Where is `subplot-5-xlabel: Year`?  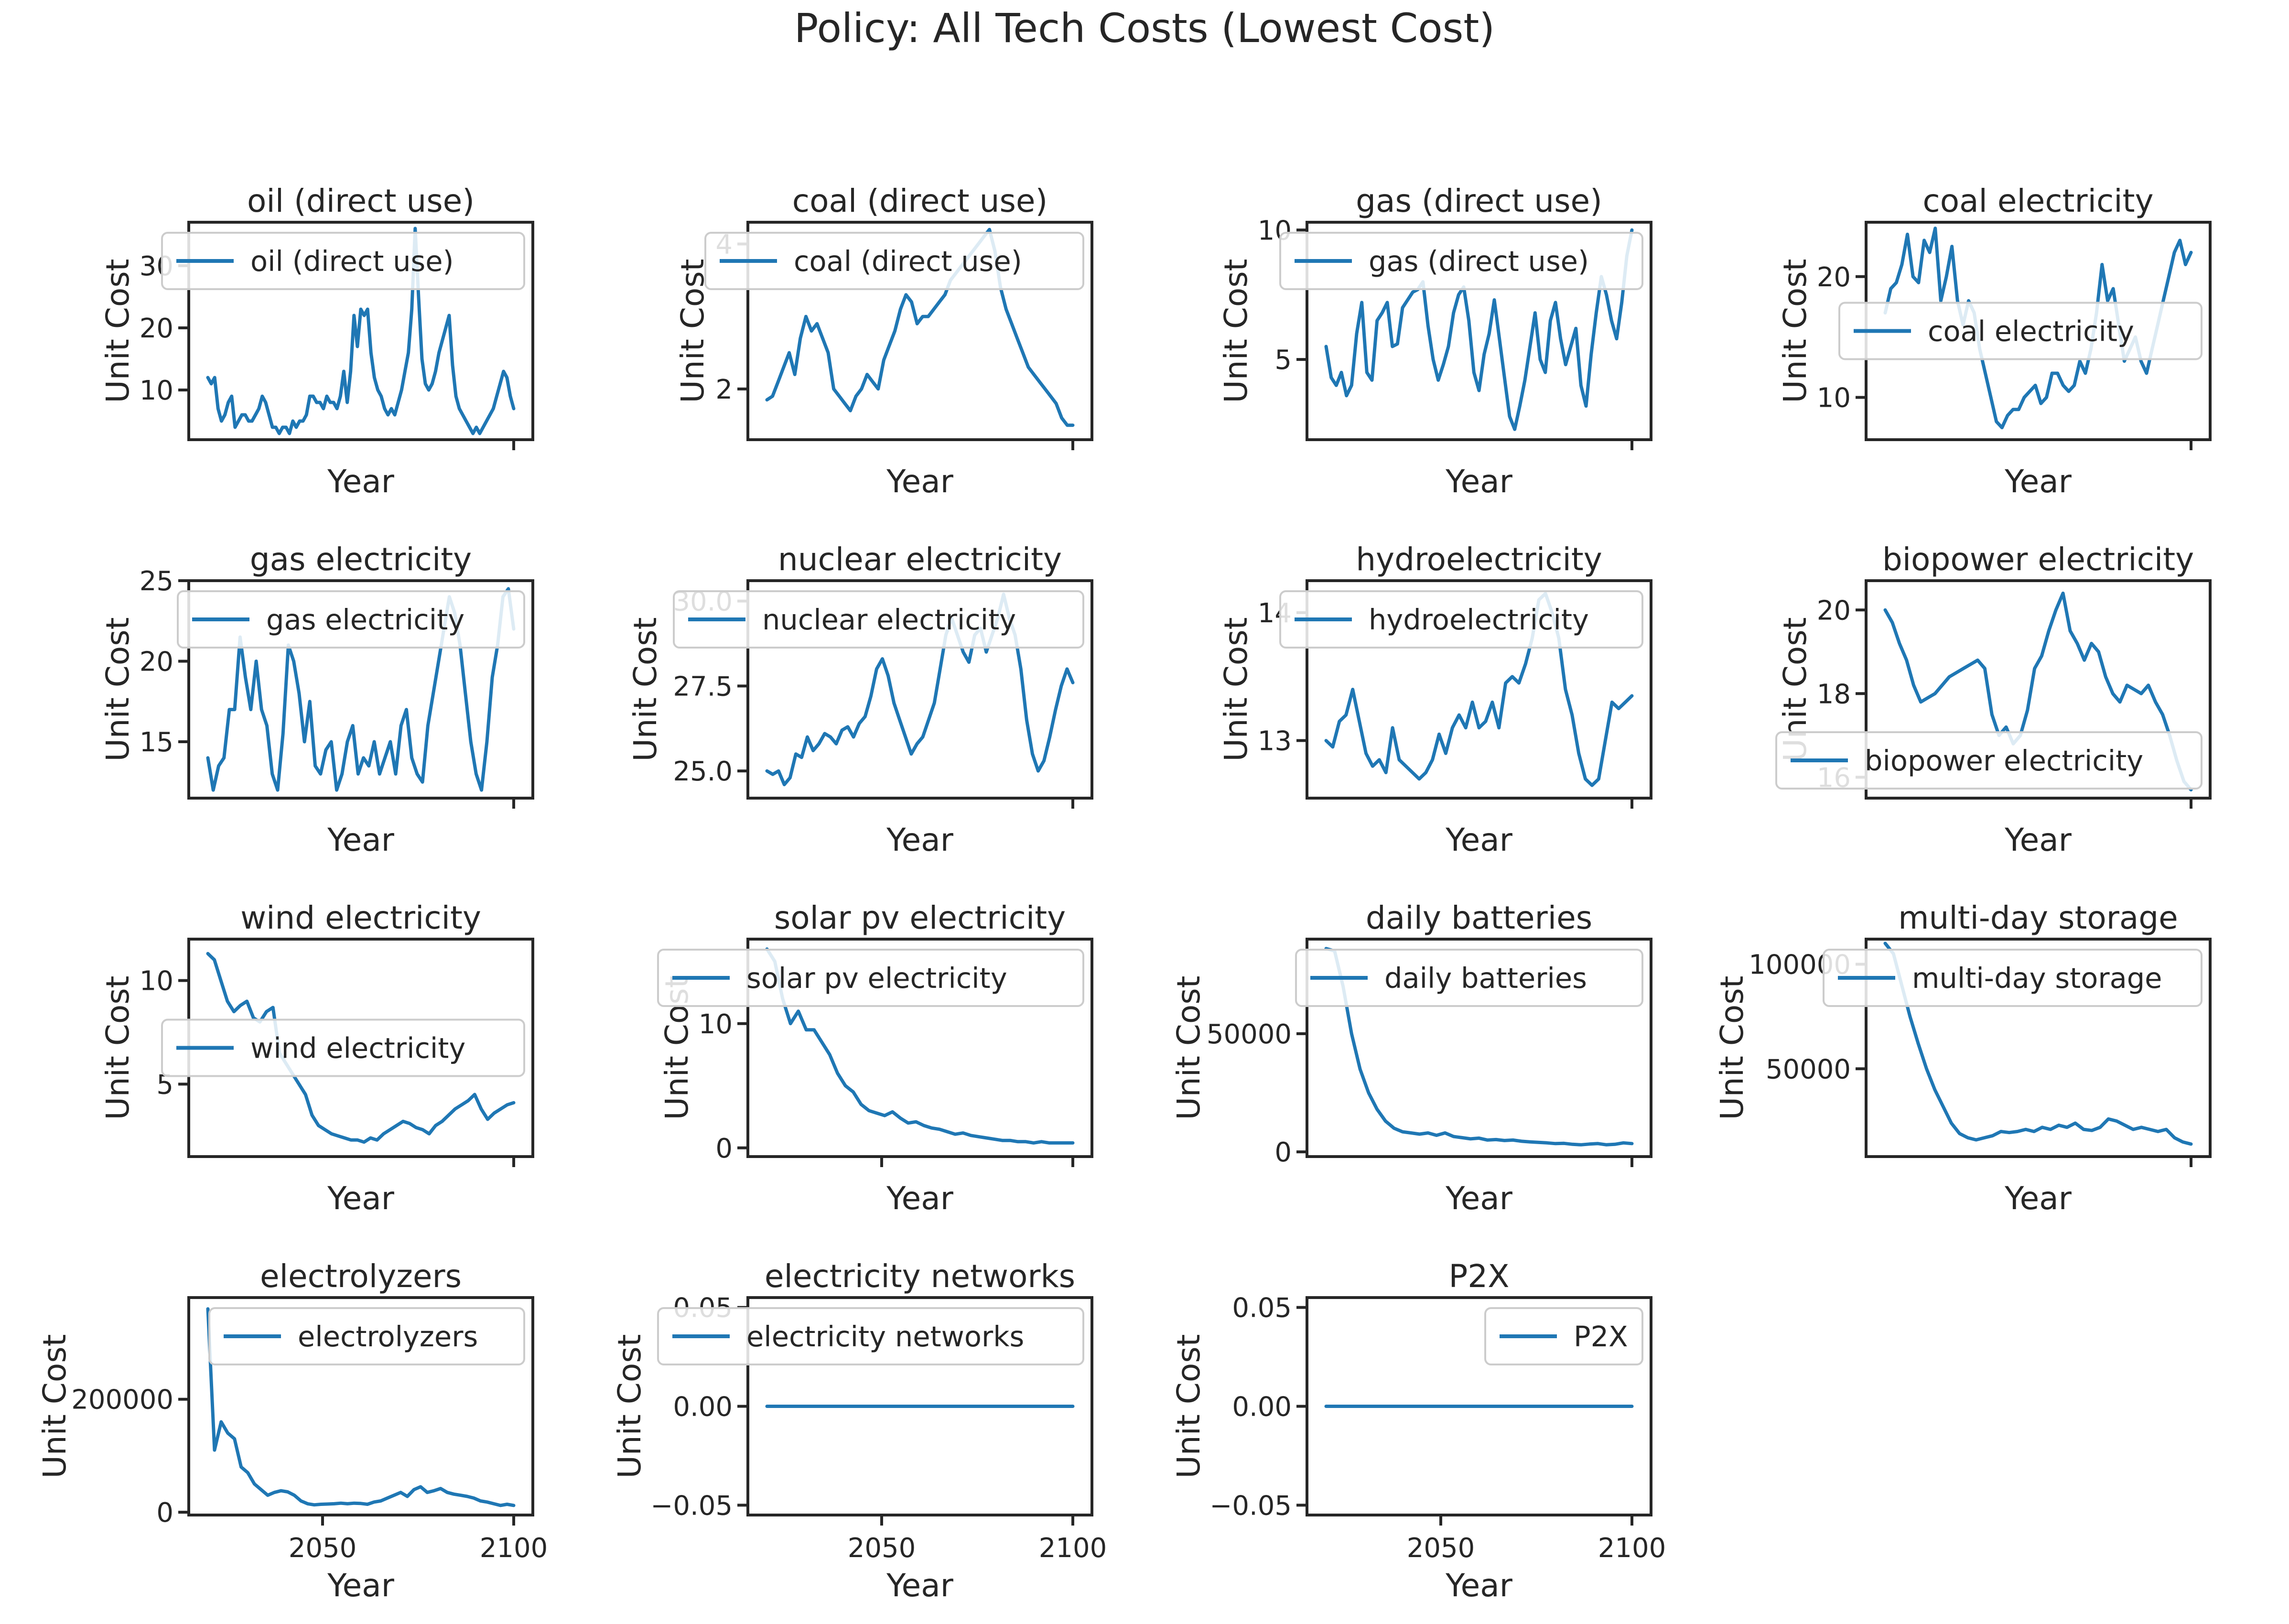 subplot-5-xlabel: Year is located at coordinates (361, 840).